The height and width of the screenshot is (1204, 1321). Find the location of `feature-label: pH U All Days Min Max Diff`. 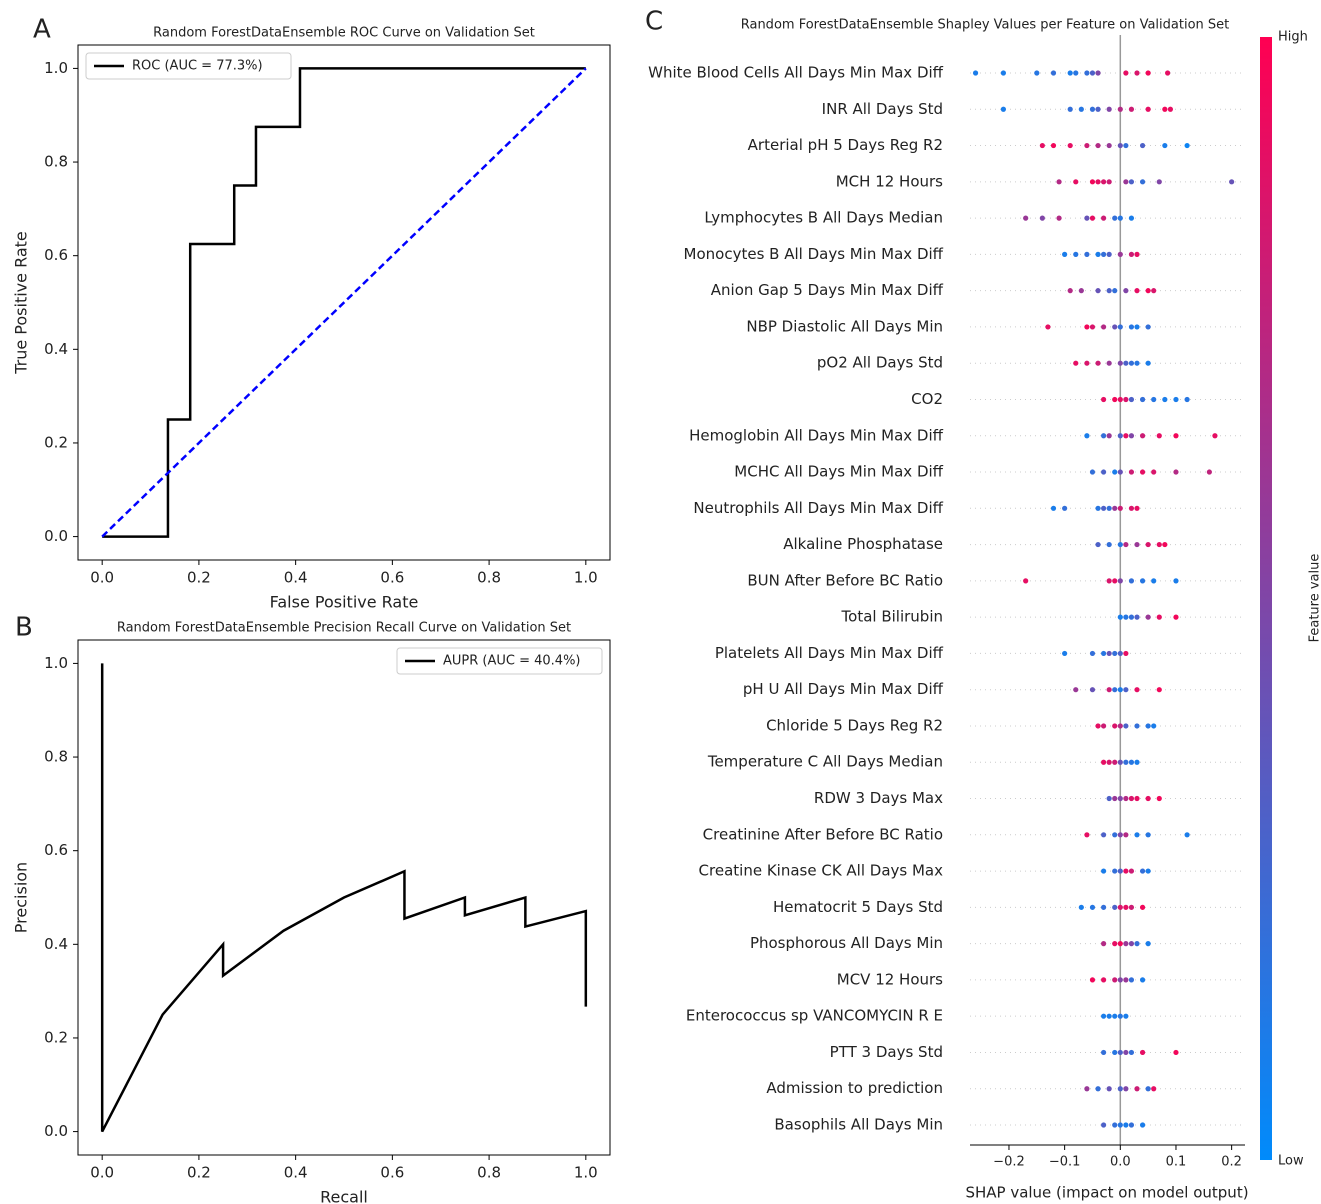

feature-label: pH U All Days Min Max Diff is located at coordinates (843, 689).